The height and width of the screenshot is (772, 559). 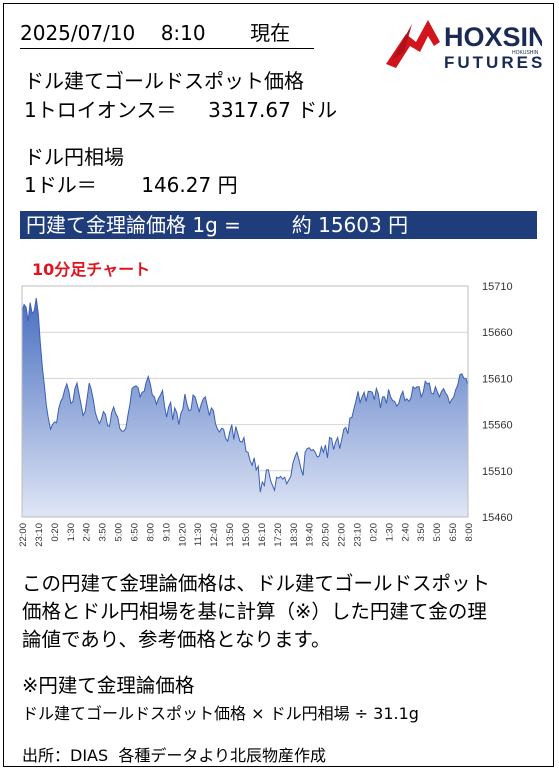 What do you see at coordinates (497, 379) in the screenshot?
I see `y-tick-label: 15610` at bounding box center [497, 379].